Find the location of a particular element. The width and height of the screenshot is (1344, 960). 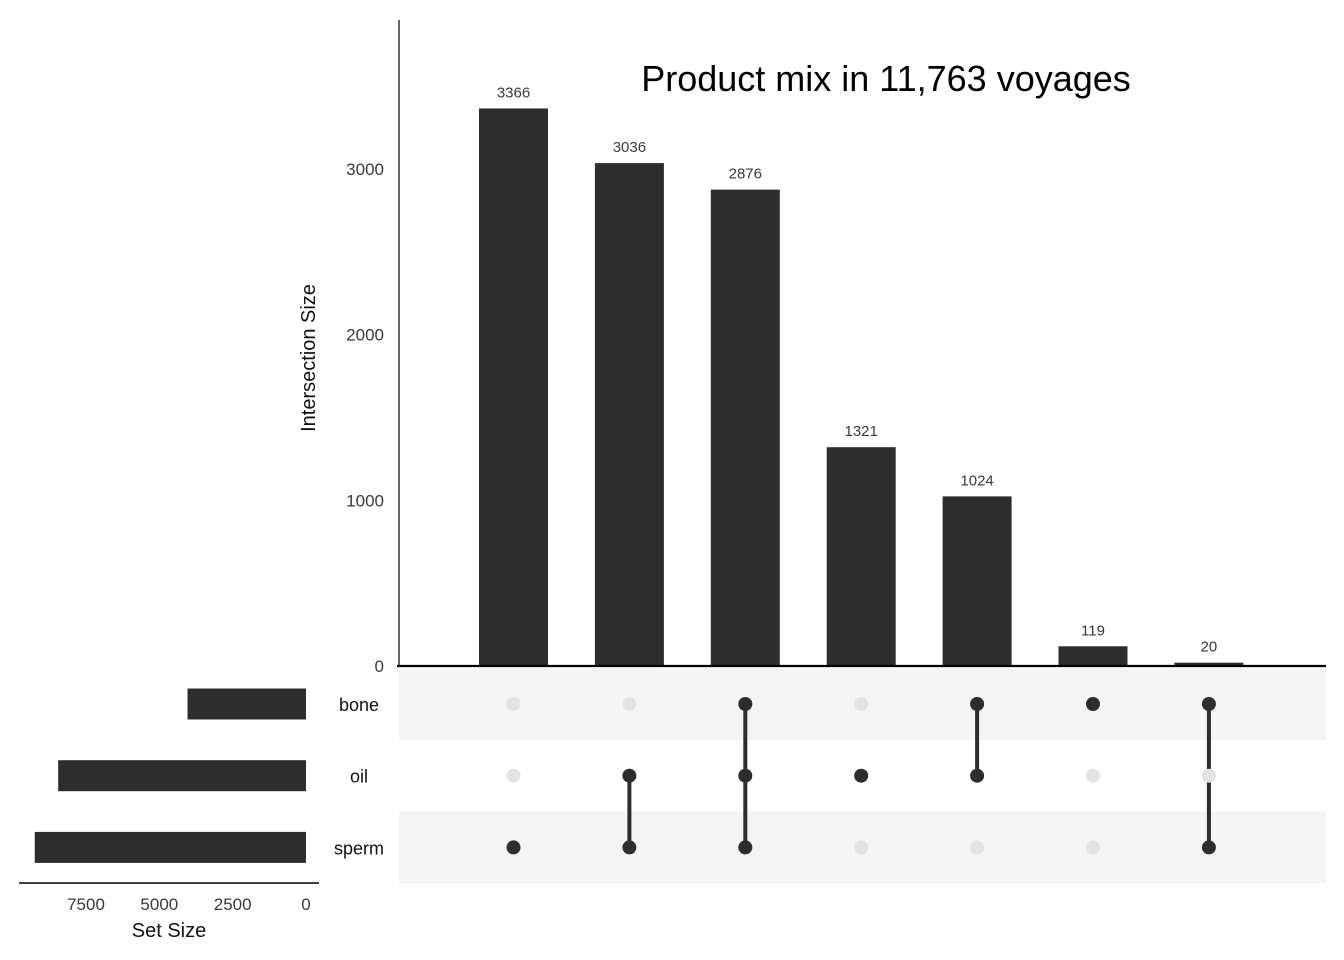

matrix-dot-7-oil is located at coordinates (1208, 775).